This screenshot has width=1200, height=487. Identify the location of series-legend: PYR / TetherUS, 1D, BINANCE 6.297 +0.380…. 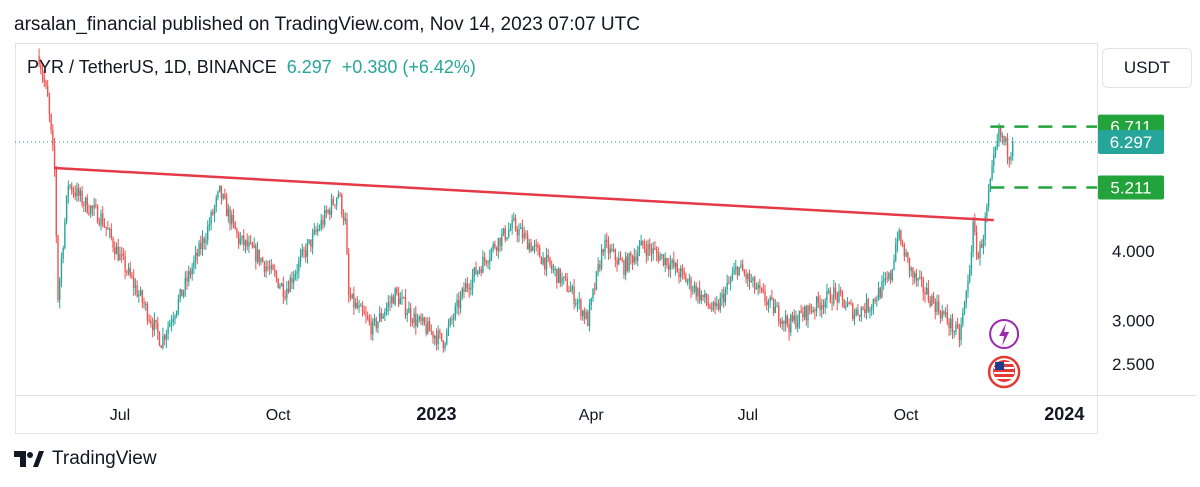
(251, 67).